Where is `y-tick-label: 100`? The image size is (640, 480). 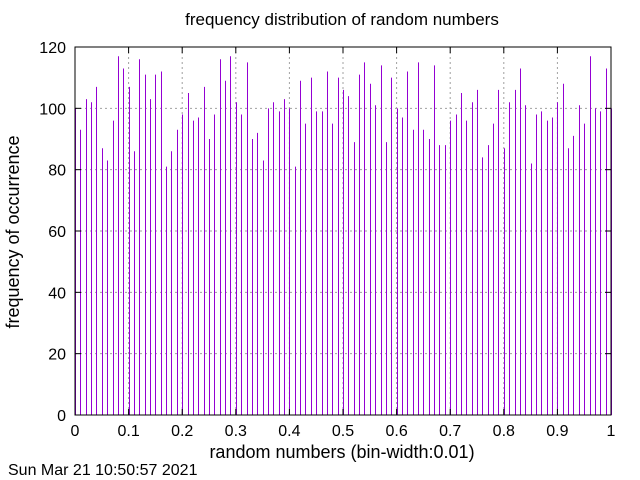
y-tick-label: 100 is located at coordinates (52, 109).